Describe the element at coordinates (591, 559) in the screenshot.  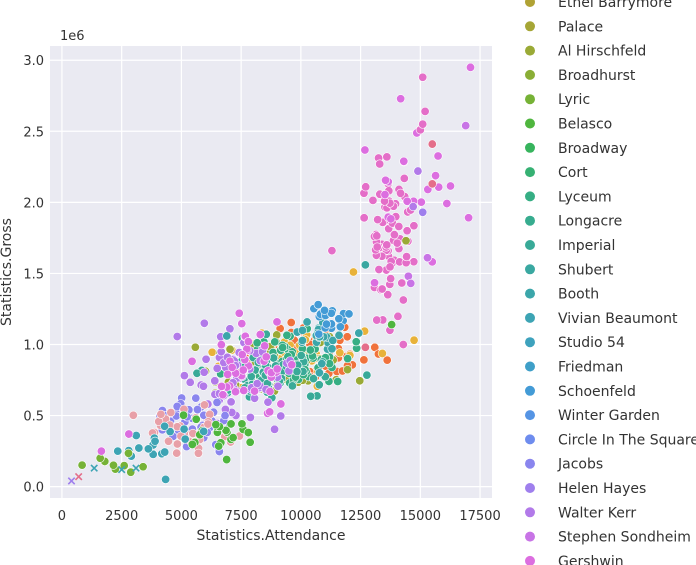
I see `legend-label: Gershwin` at that location.